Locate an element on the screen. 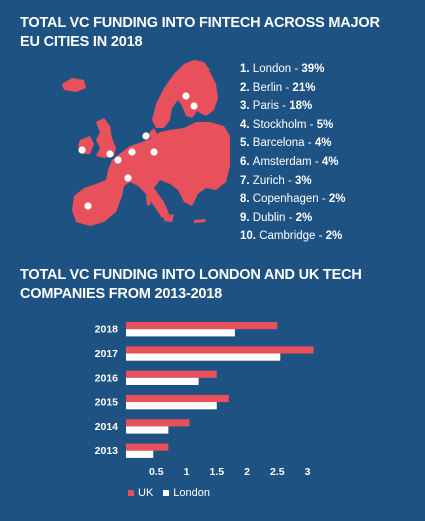  city-item: 2. Berlin - 21% is located at coordinates (293, 88).